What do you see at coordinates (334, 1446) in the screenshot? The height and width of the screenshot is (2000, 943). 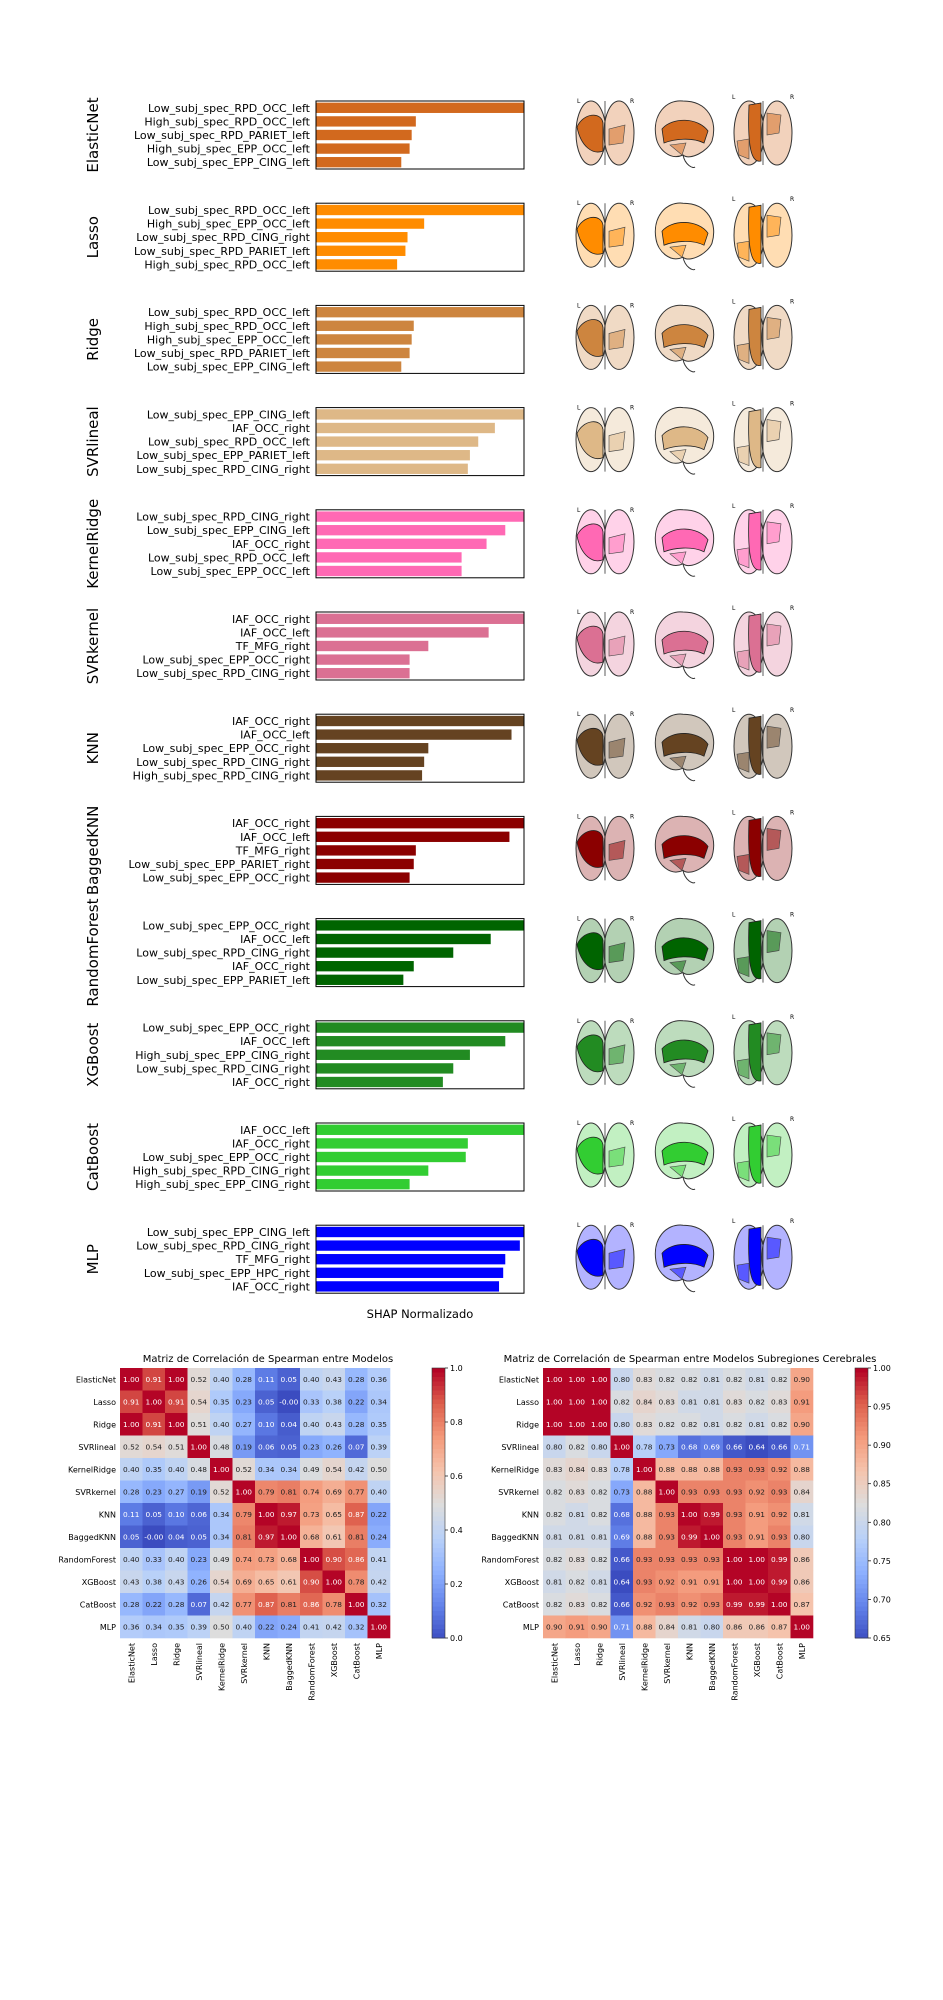 I see `heatmap-value: 0.26` at bounding box center [334, 1446].